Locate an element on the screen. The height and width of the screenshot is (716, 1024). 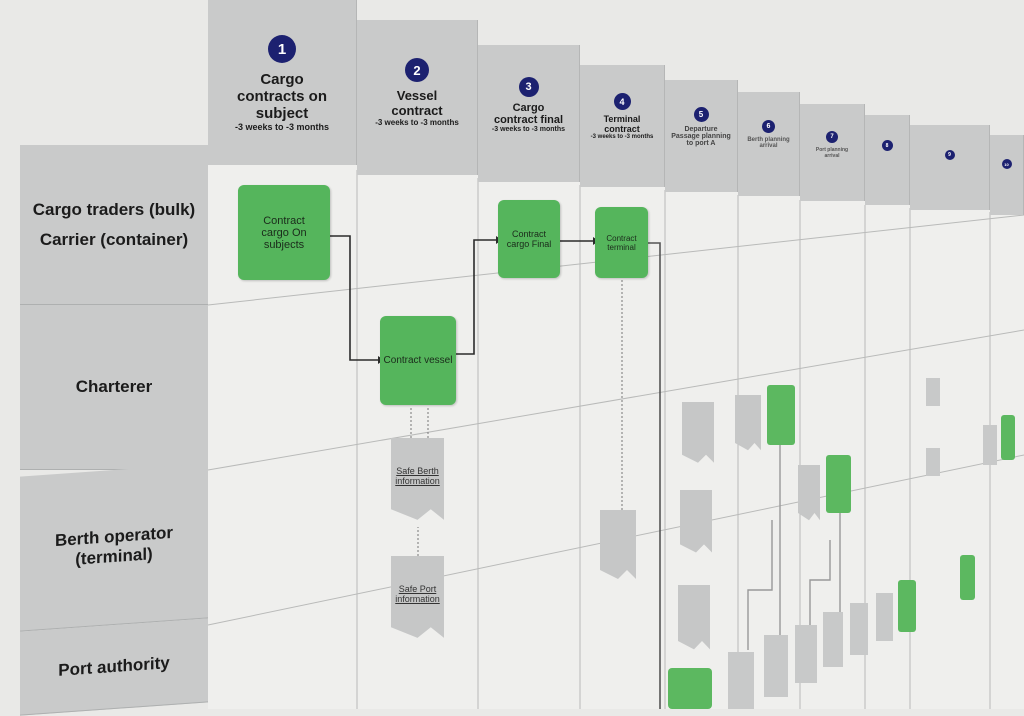
step-title: Vessel contract is located at coordinates (417, 103).